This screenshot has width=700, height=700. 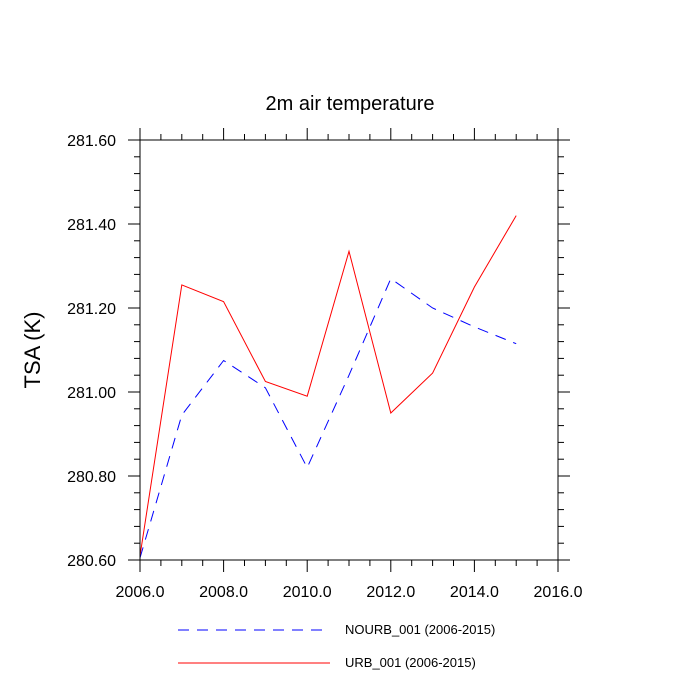 I want to click on y-tick-label: 281.40, so click(x=91, y=225).